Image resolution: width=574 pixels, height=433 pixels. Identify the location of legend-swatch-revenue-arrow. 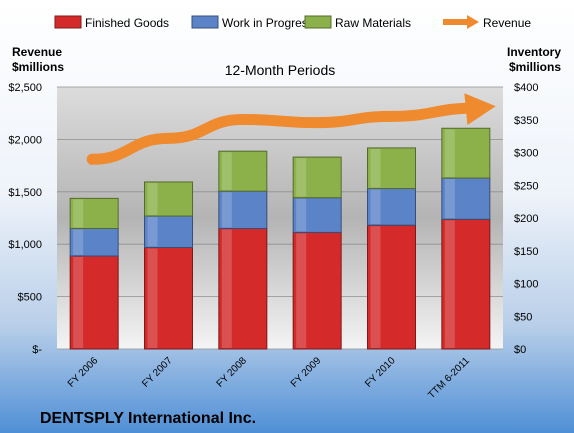
(473, 22).